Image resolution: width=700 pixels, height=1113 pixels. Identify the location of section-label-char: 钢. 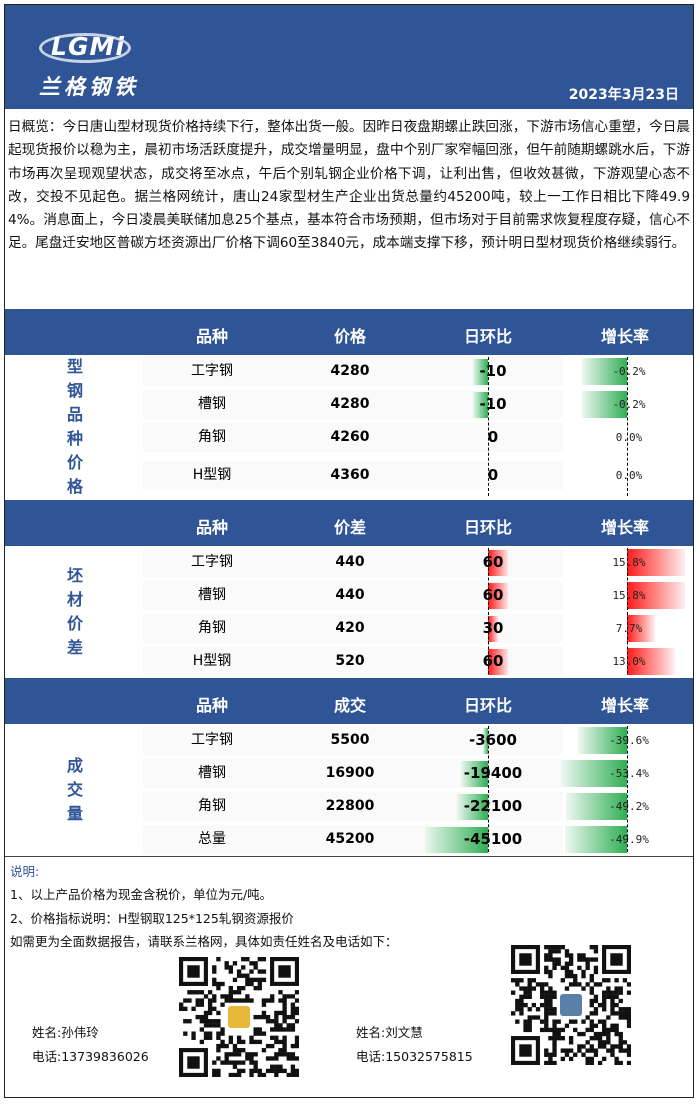
(74, 390).